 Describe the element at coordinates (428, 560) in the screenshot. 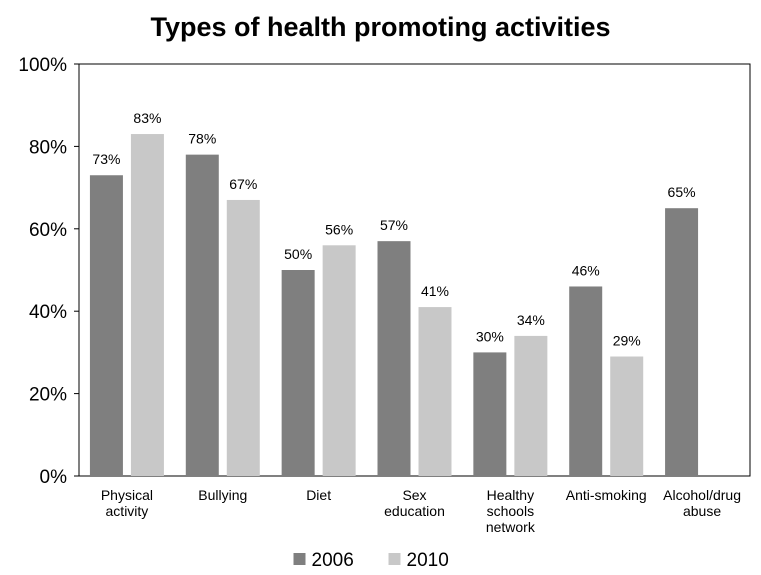

I see `legend-label-2010: 2010` at that location.